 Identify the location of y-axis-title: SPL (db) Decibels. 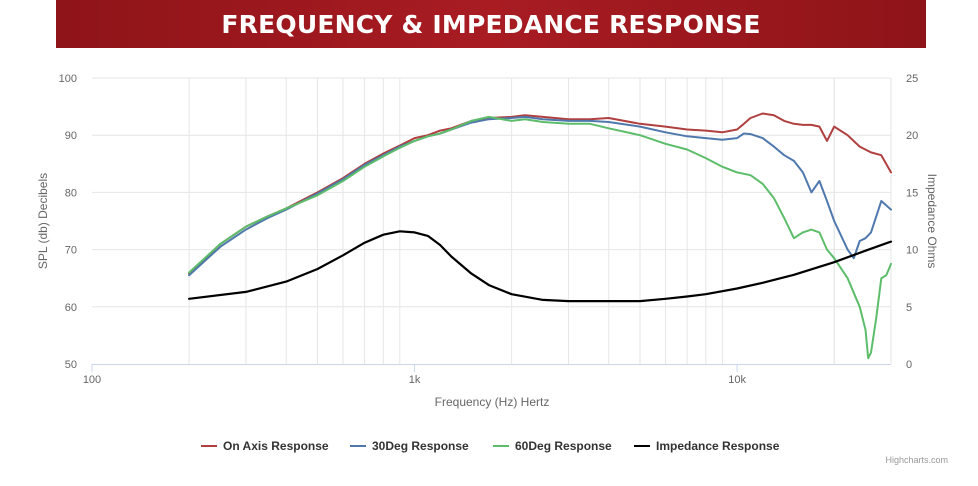
(43, 221).